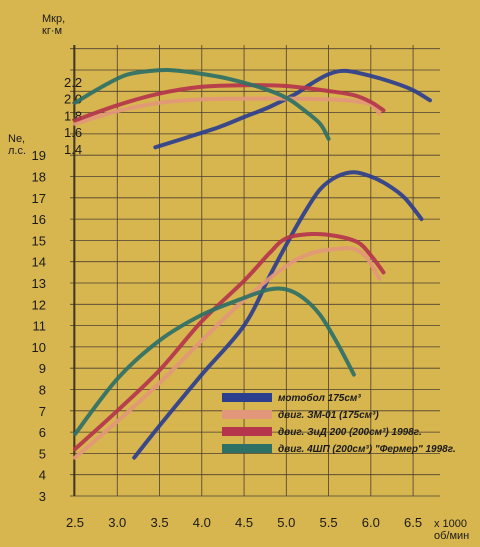  What do you see at coordinates (39, 155) in the screenshot?
I see `power-tick-label-16: 19` at bounding box center [39, 155].